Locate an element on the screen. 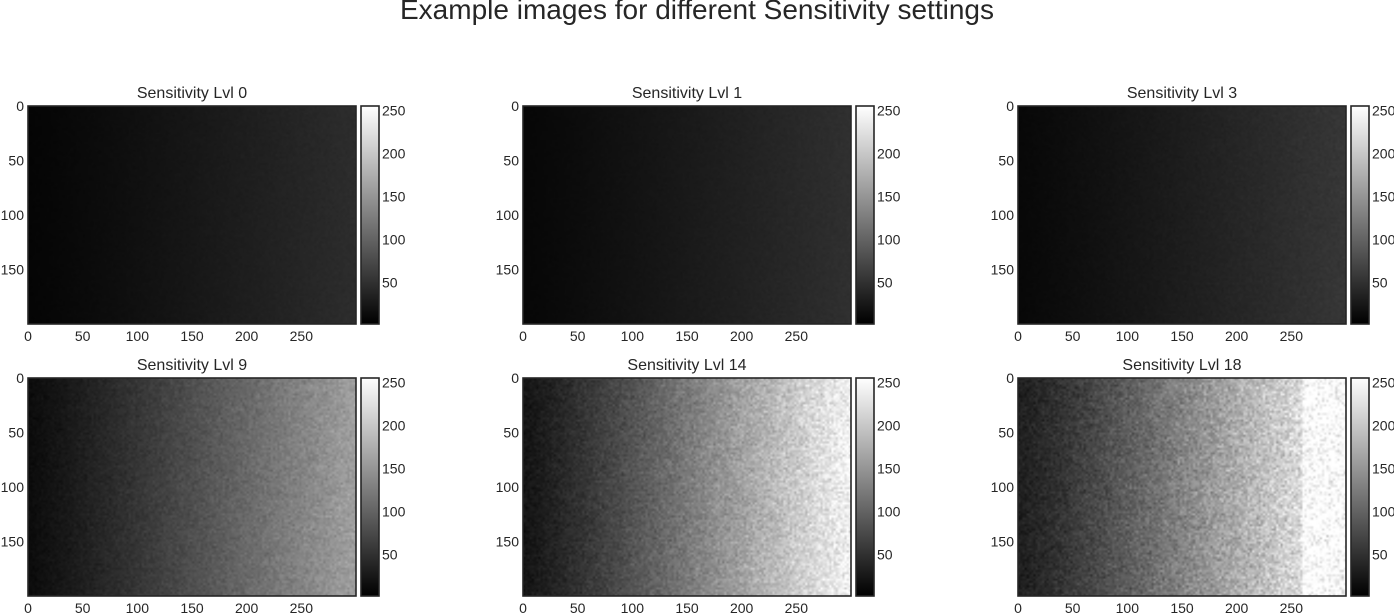  panel-title: Sensitivity Lvl 9 is located at coordinates (192, 365).